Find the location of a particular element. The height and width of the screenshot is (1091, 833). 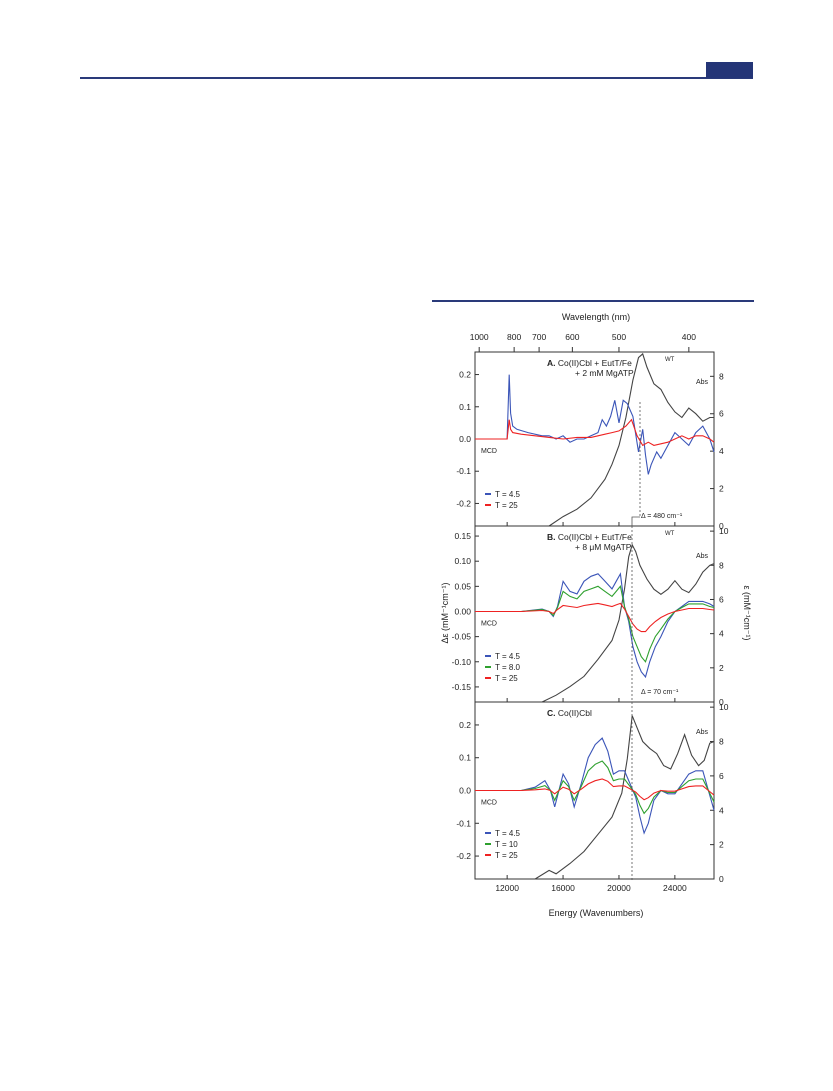

top-tick-label: 800 is located at coordinates (514, 337).